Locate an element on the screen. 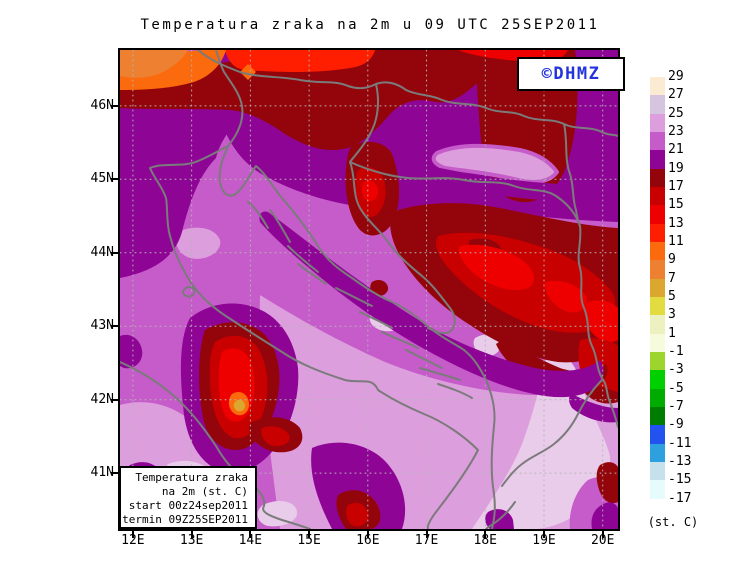 The image size is (740, 582). colorbar-tick-label: 17 is located at coordinates (676, 186).